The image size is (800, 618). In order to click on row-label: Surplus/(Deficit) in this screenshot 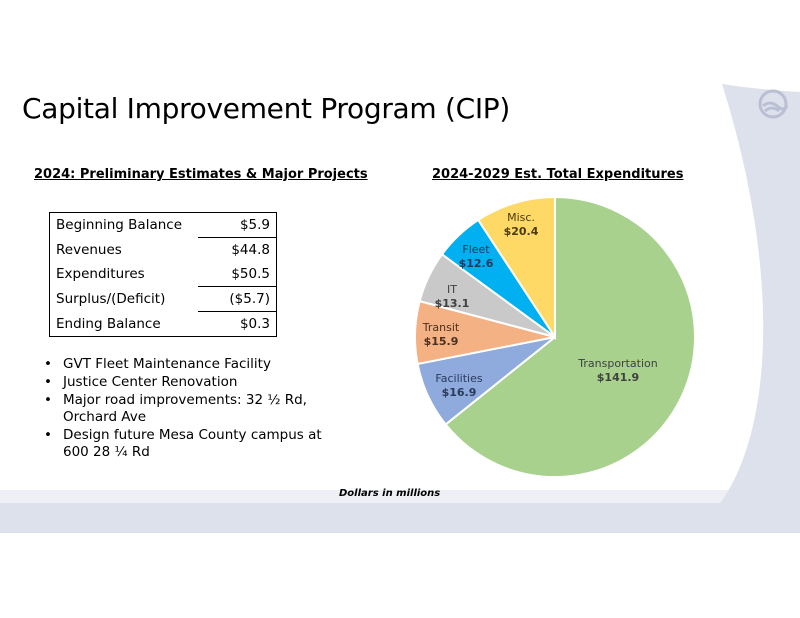, I will do `click(111, 299)`.